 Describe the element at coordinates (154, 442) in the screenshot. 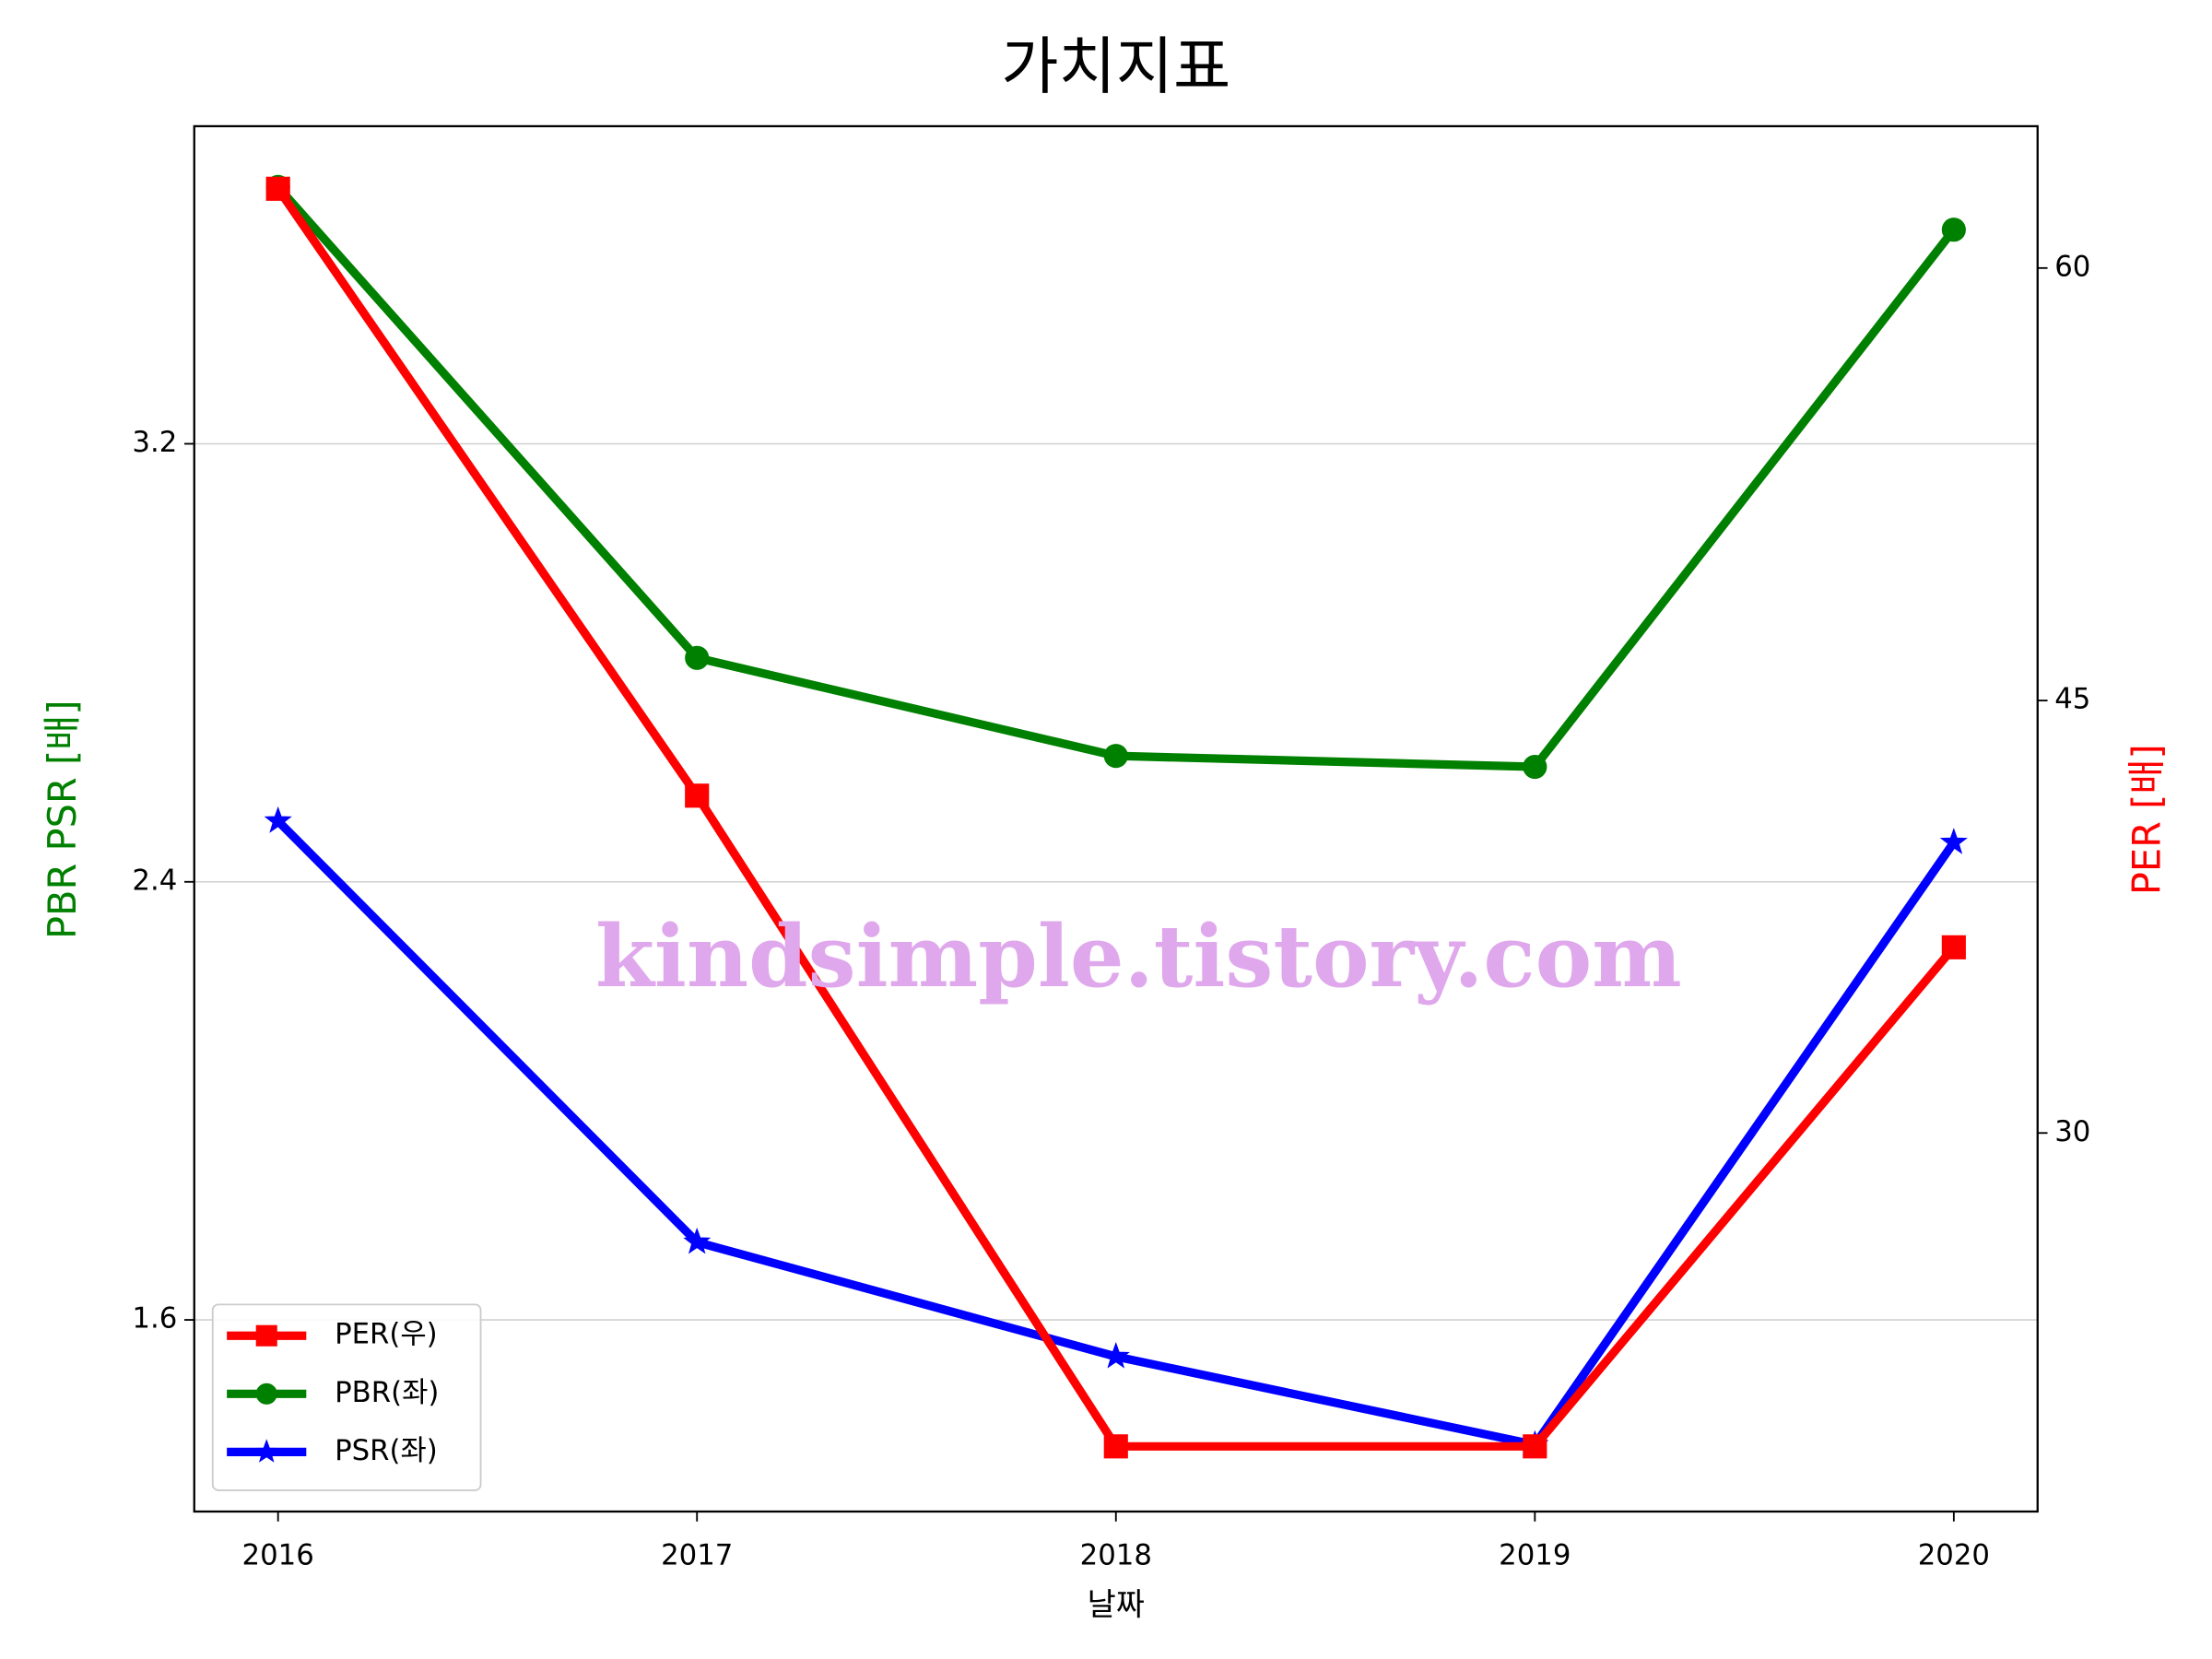

I see `y-tick-label: 3.2` at that location.